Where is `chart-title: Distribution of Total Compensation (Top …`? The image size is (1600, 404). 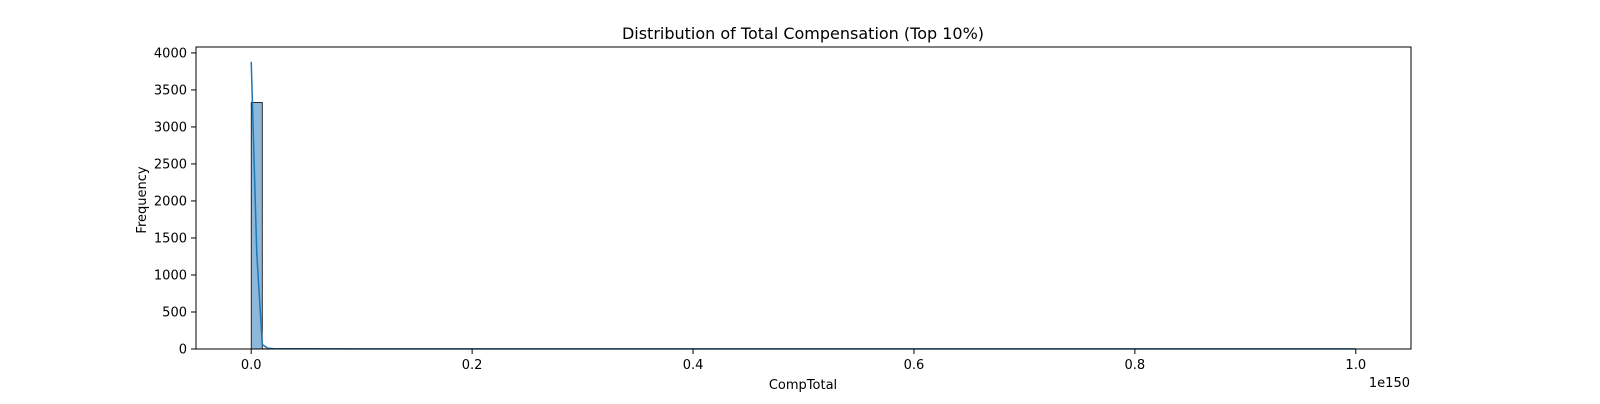
chart-title: Distribution of Total Compensation (Top … is located at coordinates (803, 33).